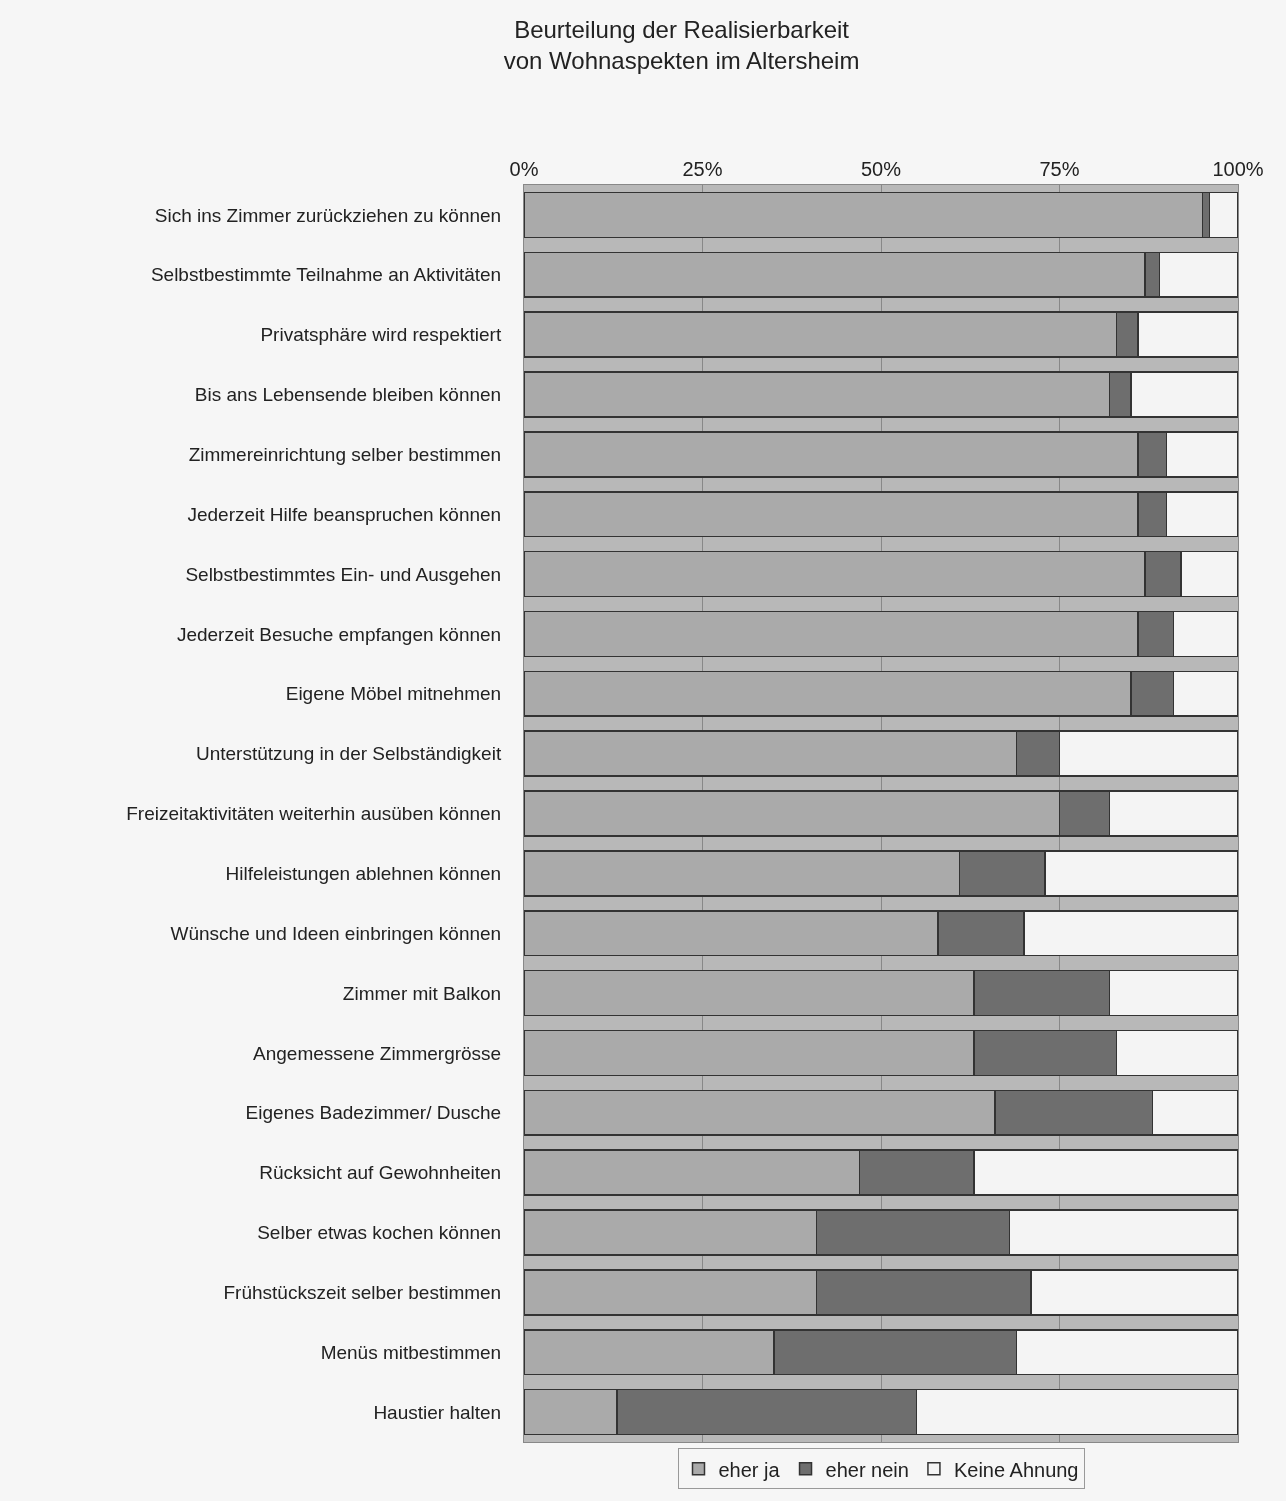  I want to click on y-tick-label: Selber etwas kochen können, so click(379, 1233).